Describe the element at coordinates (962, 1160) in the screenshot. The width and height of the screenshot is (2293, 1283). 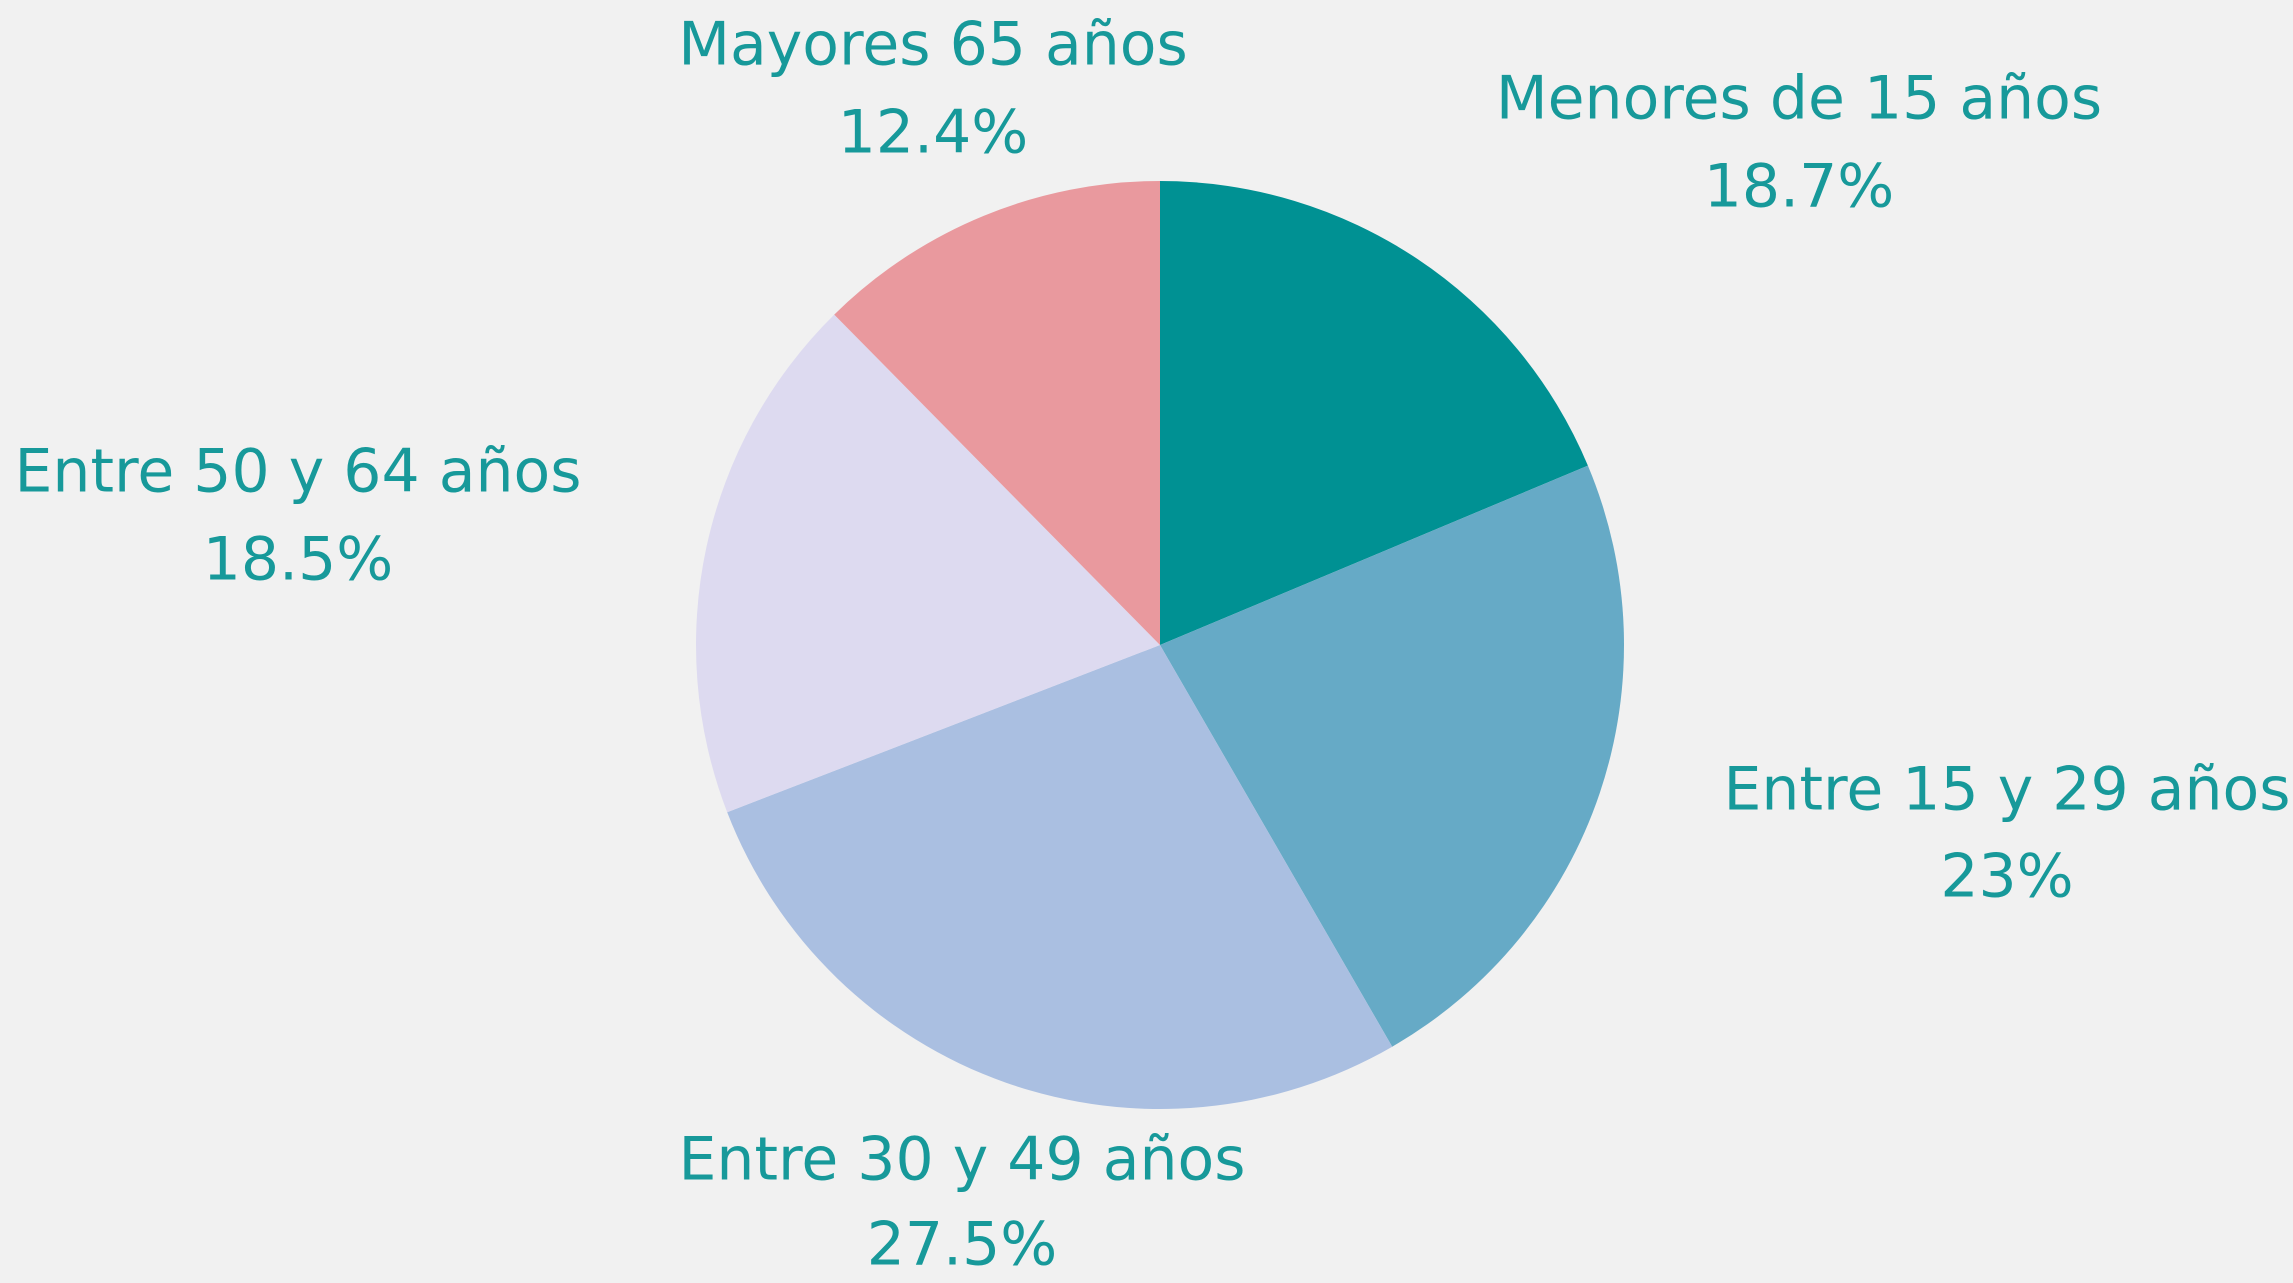
I see `slice-label: Entre 30 y 49 años` at that location.